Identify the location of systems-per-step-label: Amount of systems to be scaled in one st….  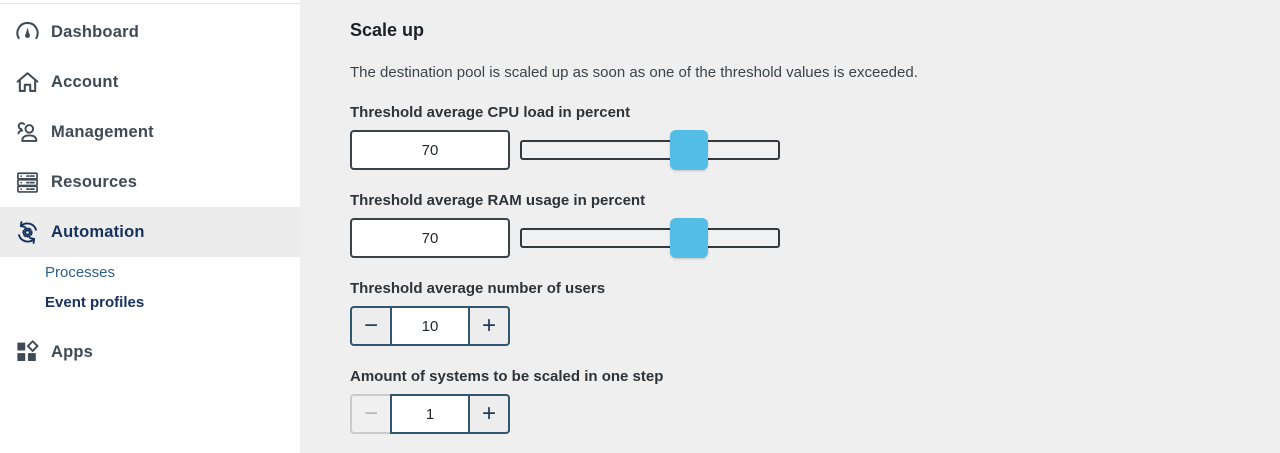
(507, 376).